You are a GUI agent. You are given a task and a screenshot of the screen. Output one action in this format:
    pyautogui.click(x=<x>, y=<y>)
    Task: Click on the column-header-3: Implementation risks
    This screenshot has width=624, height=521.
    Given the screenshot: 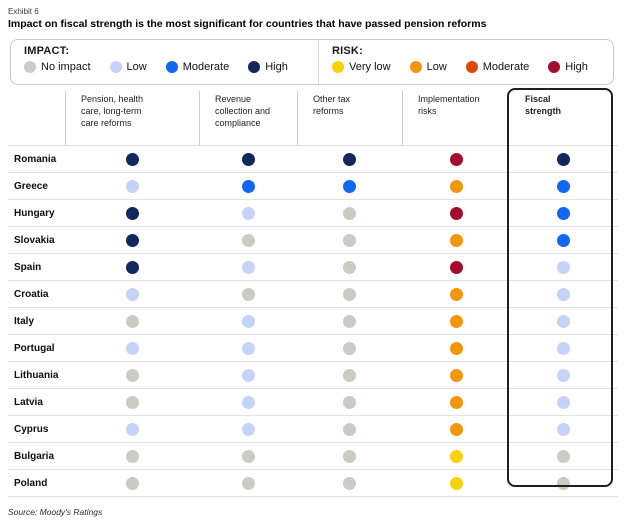 What is the action you would take?
    pyautogui.click(x=456, y=118)
    